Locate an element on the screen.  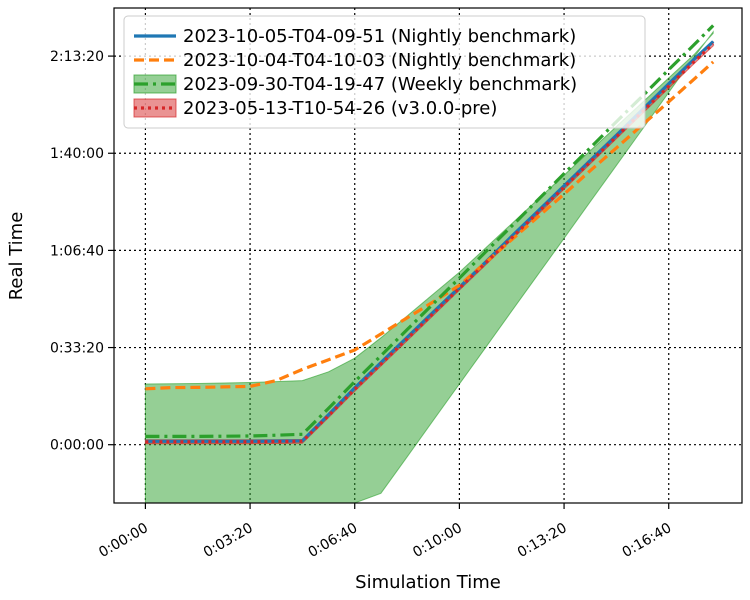
legend-entry-label: 2023-10-04-T04-10-03 (Nightly benchmark) is located at coordinates (379, 60).